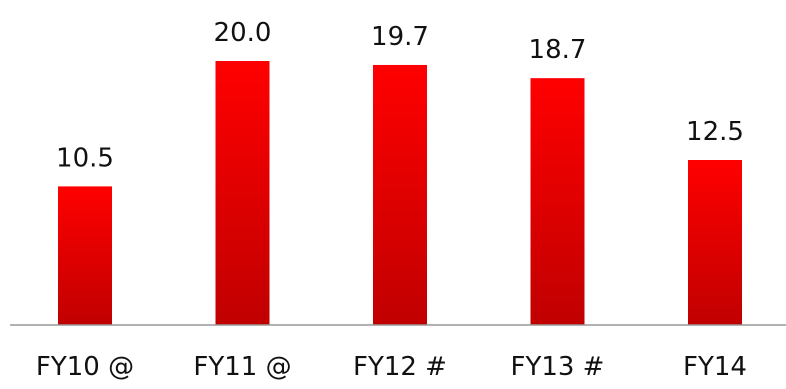 The width and height of the screenshot is (786, 389). I want to click on x-tick-label-1: FY10 @, so click(85, 367).